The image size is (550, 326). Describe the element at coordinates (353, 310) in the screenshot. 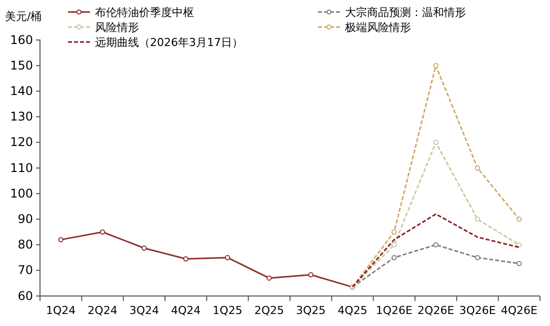

I see `x-tick-label: 4Q25` at that location.